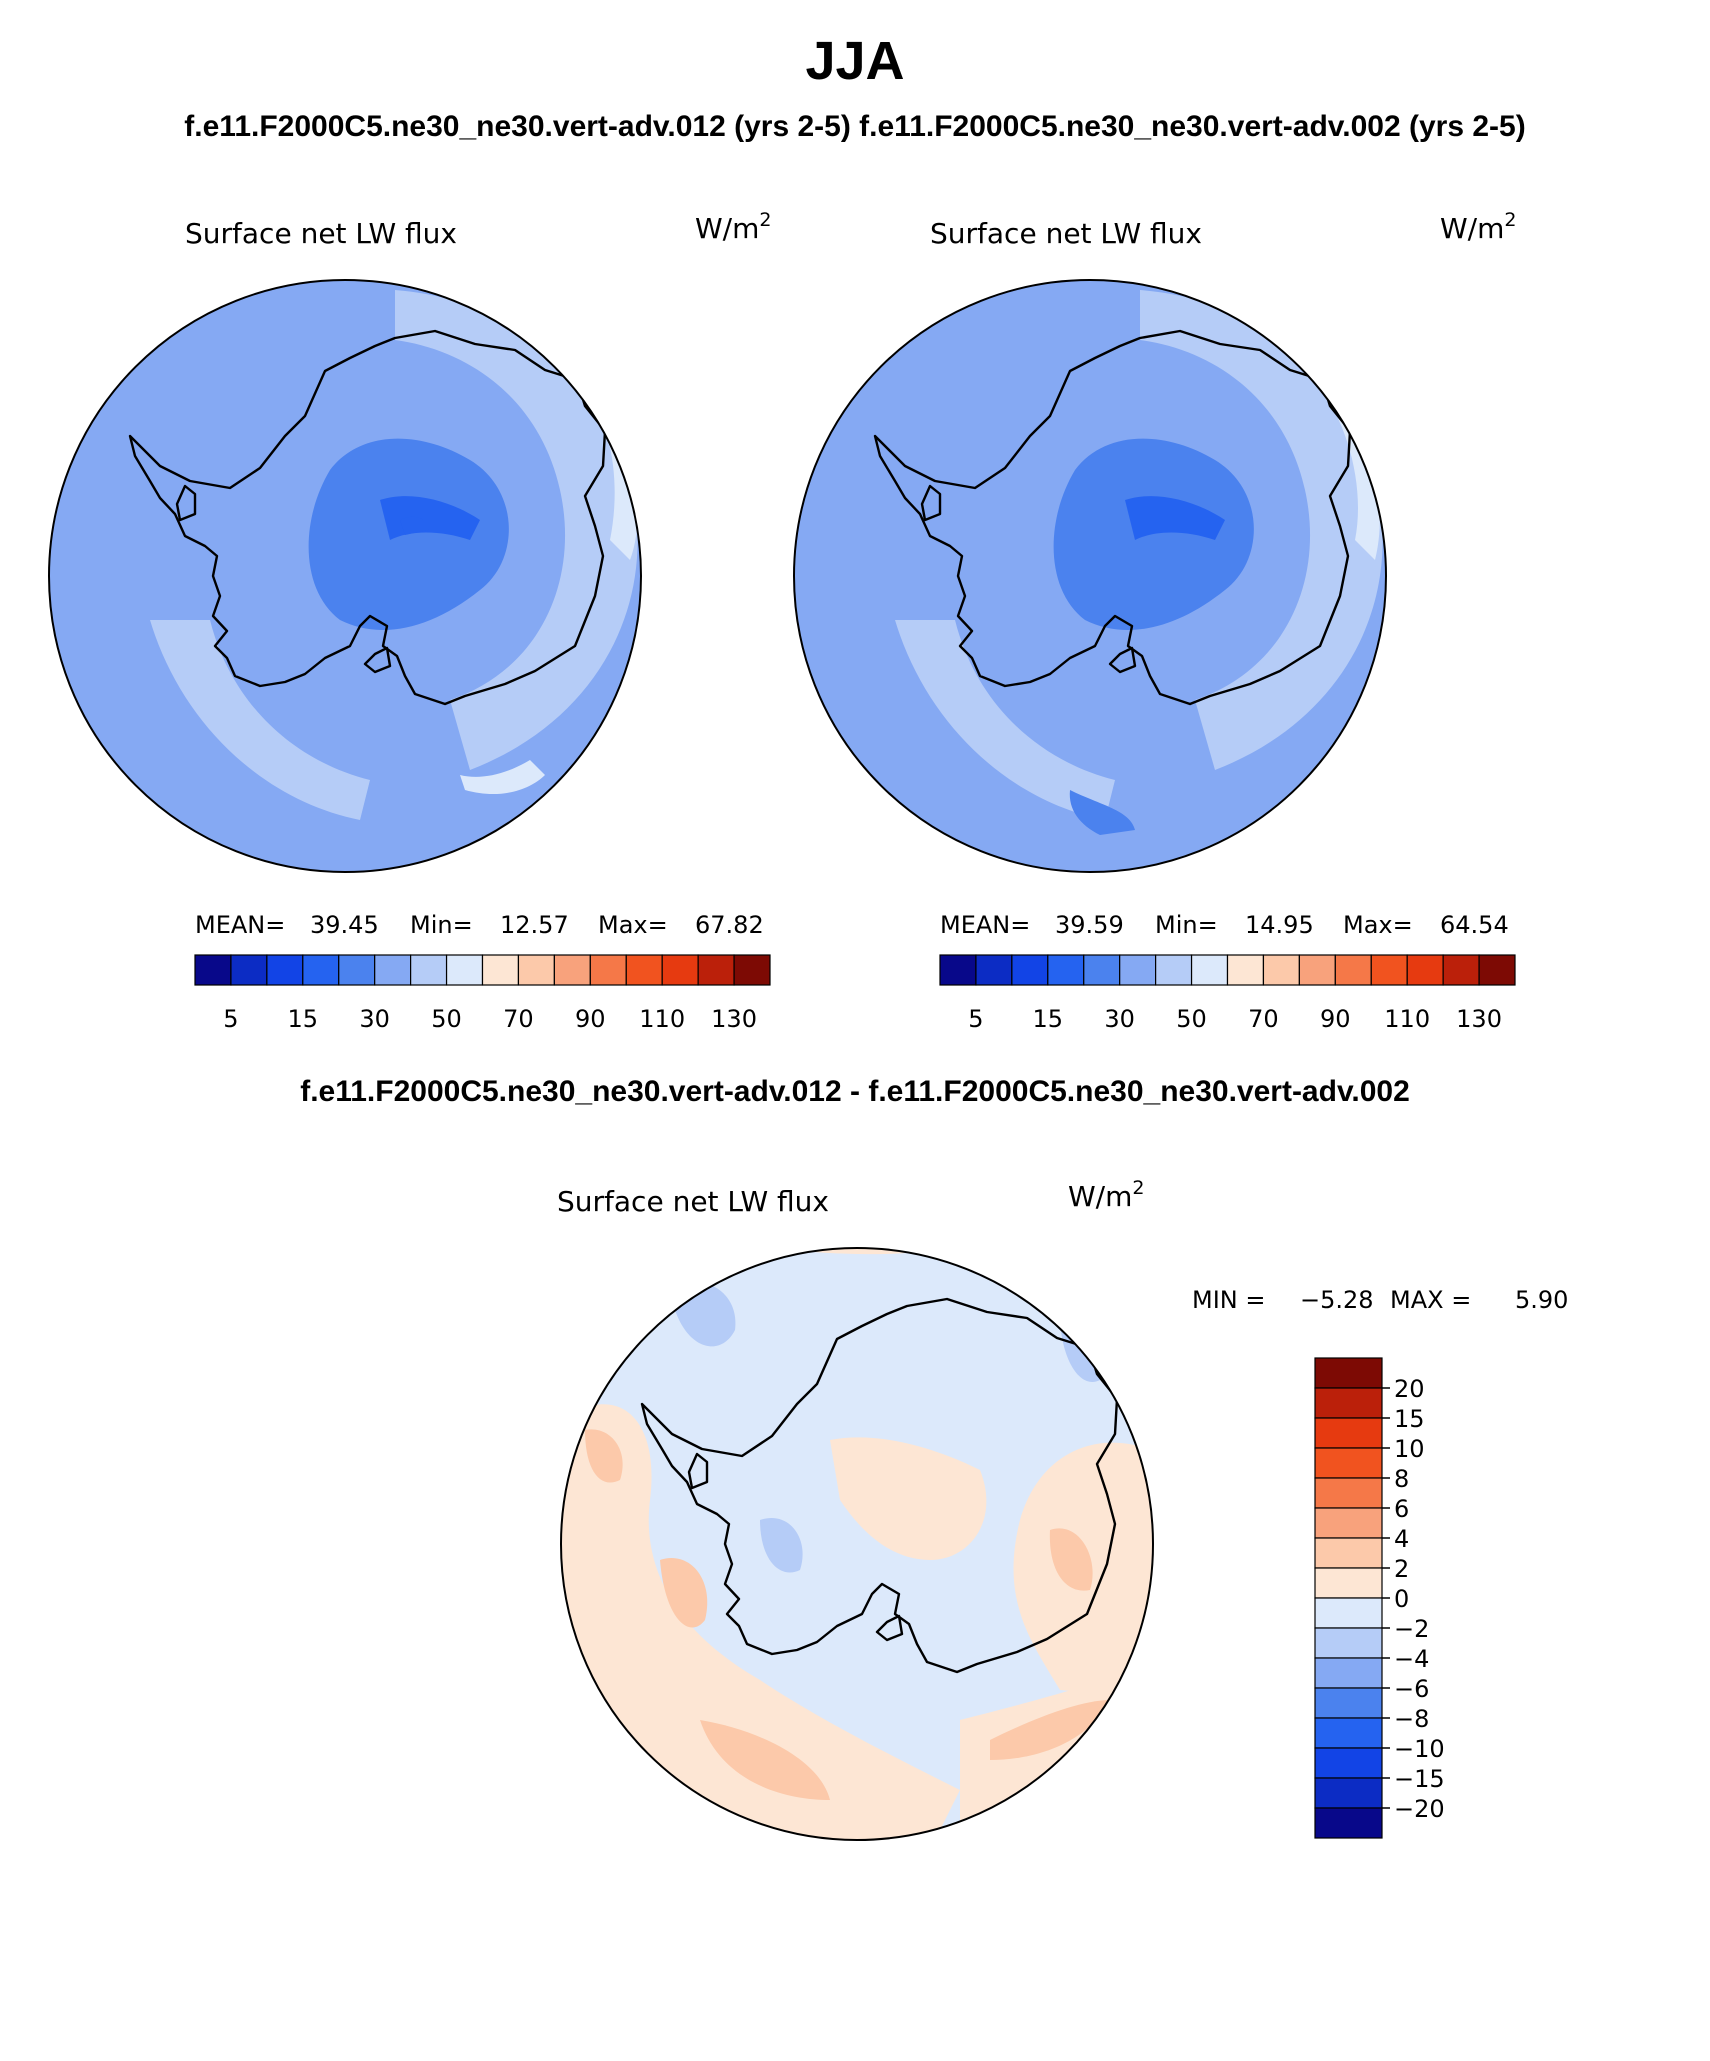 This screenshot has height=2061, width=1710. I want to click on right-units-label: W/m2, so click(1478, 227).